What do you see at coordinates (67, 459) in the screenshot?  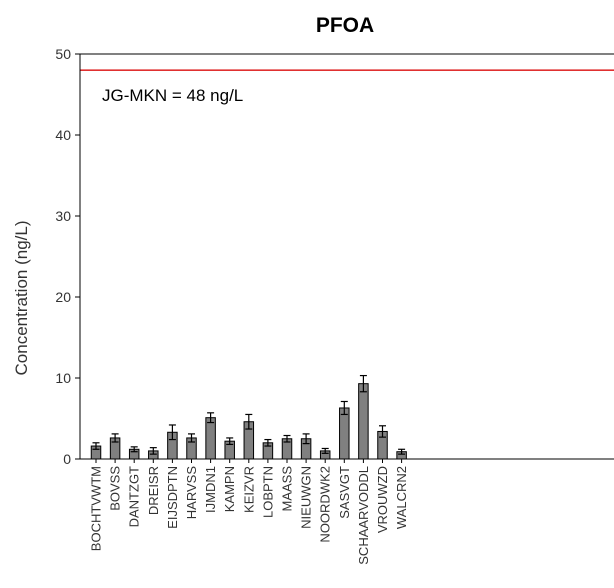 I see `y-tick-label: 0` at bounding box center [67, 459].